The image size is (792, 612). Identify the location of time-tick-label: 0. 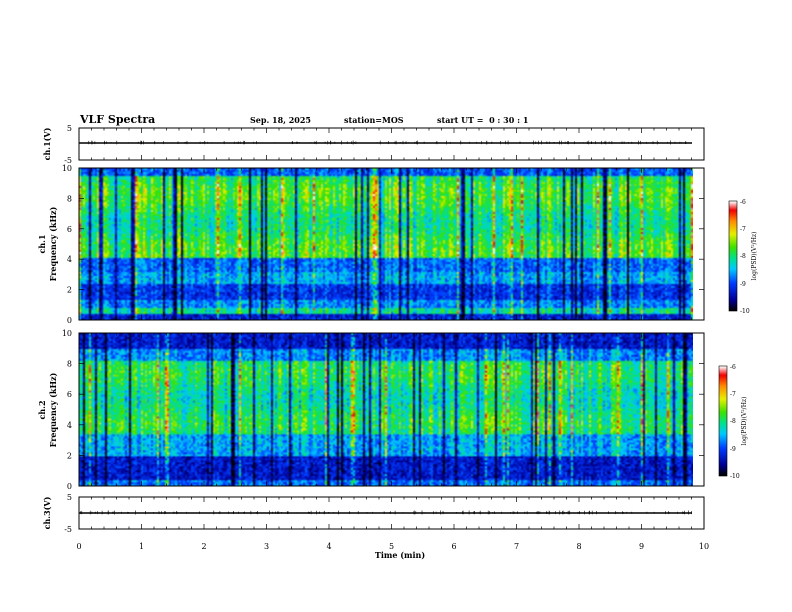
(78, 546).